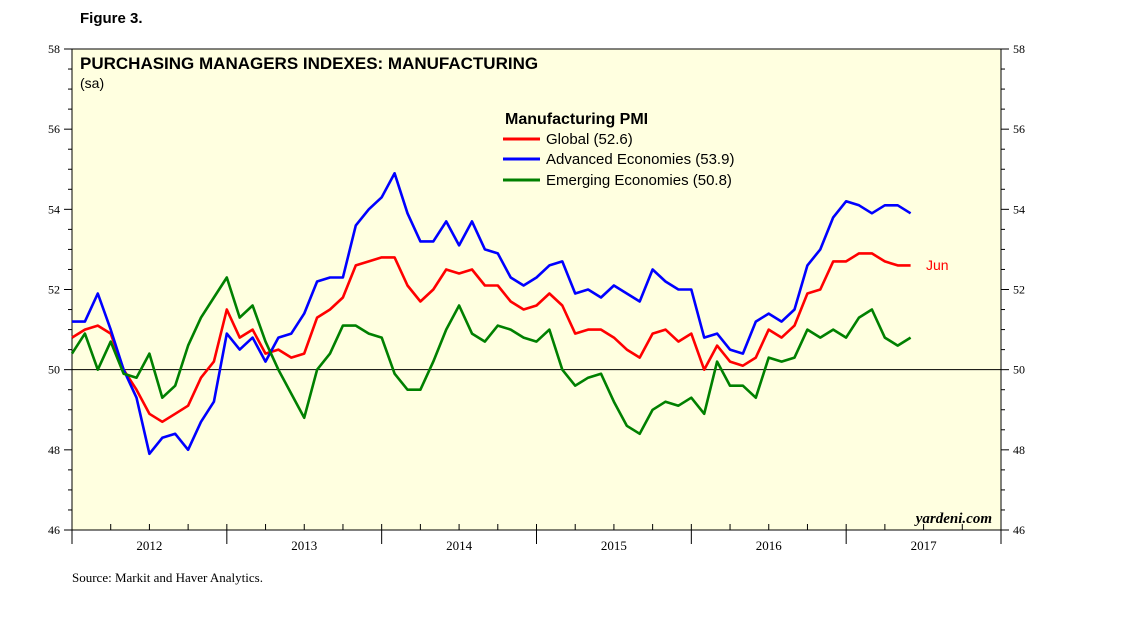  I want to click on y-tick-label-right: 58, so click(1019, 49).